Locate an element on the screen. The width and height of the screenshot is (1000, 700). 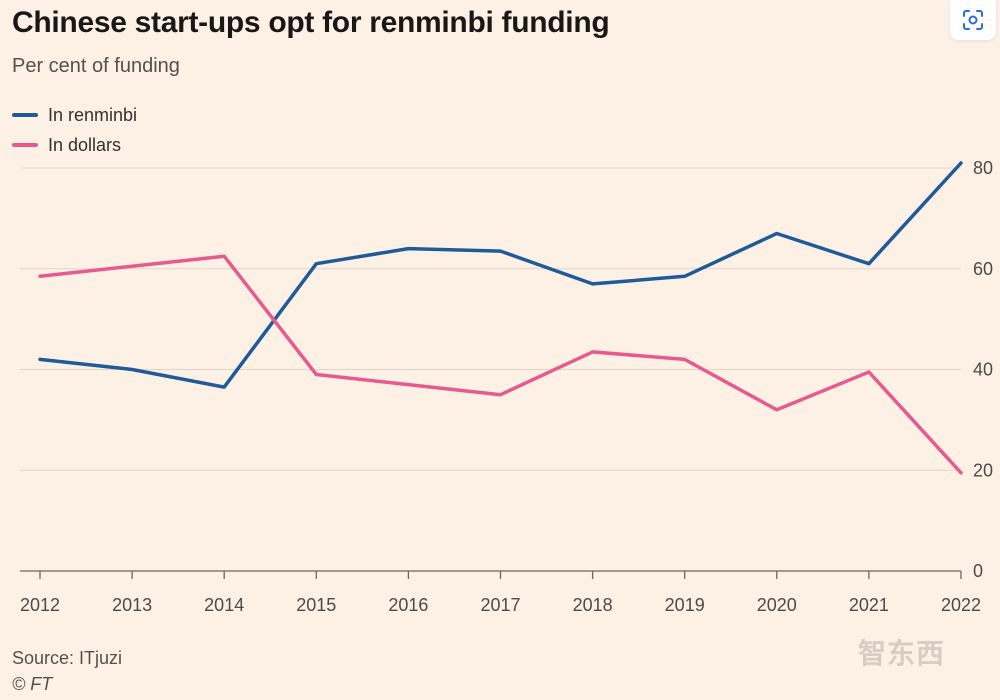
x-tick-label: 2018 is located at coordinates (593, 605).